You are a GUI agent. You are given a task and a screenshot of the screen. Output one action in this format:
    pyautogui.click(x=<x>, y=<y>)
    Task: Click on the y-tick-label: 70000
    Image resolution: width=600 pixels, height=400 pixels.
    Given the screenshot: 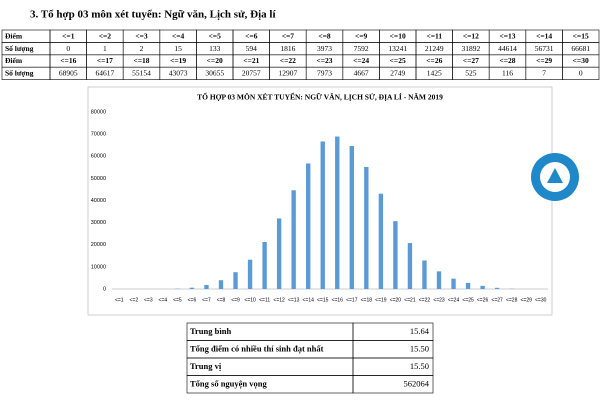 What is the action you would take?
    pyautogui.click(x=98, y=135)
    